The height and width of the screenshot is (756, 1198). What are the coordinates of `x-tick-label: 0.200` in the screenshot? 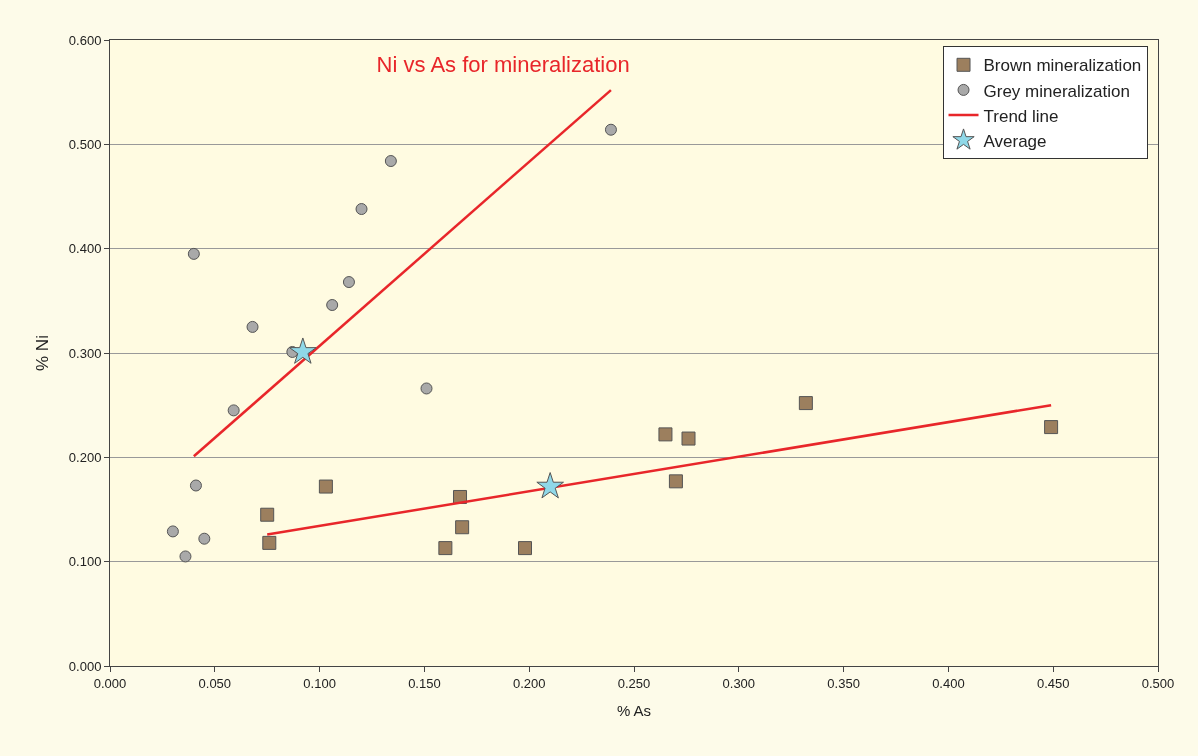 It's located at (529, 683).